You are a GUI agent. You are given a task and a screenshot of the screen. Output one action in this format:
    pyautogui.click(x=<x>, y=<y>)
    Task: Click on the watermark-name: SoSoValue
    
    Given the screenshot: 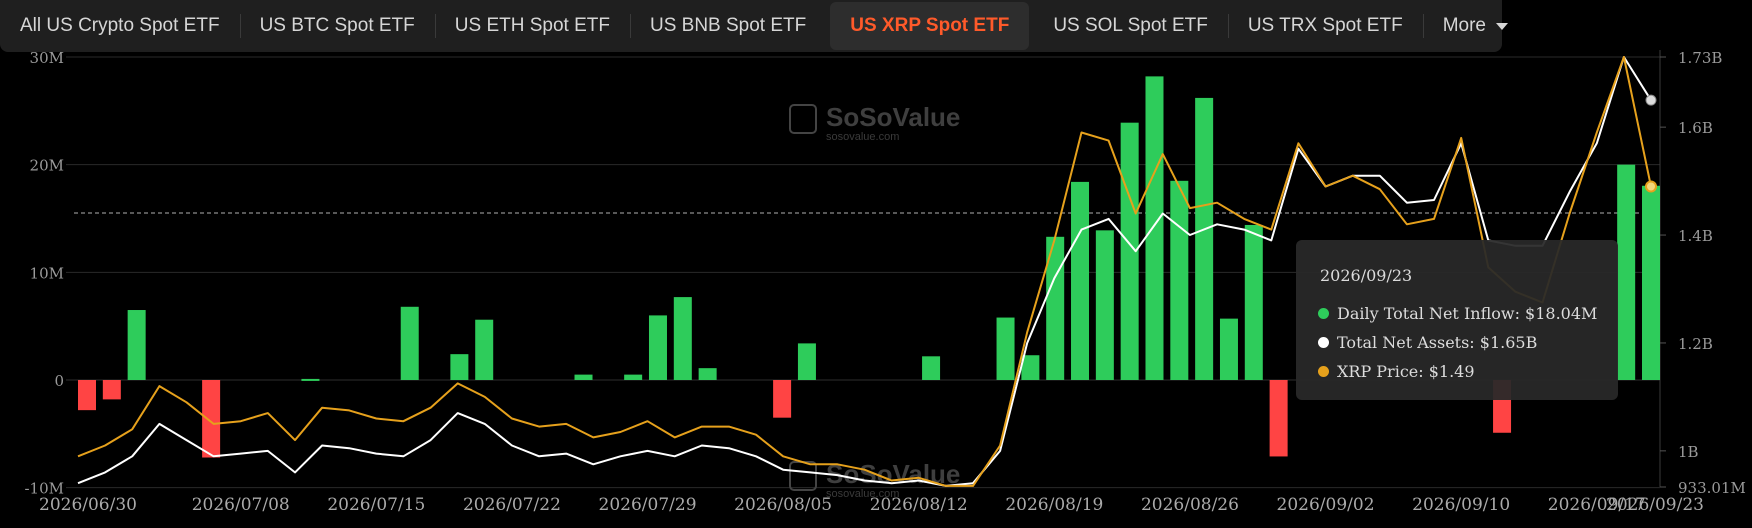 What is the action you would take?
    pyautogui.click(x=893, y=117)
    